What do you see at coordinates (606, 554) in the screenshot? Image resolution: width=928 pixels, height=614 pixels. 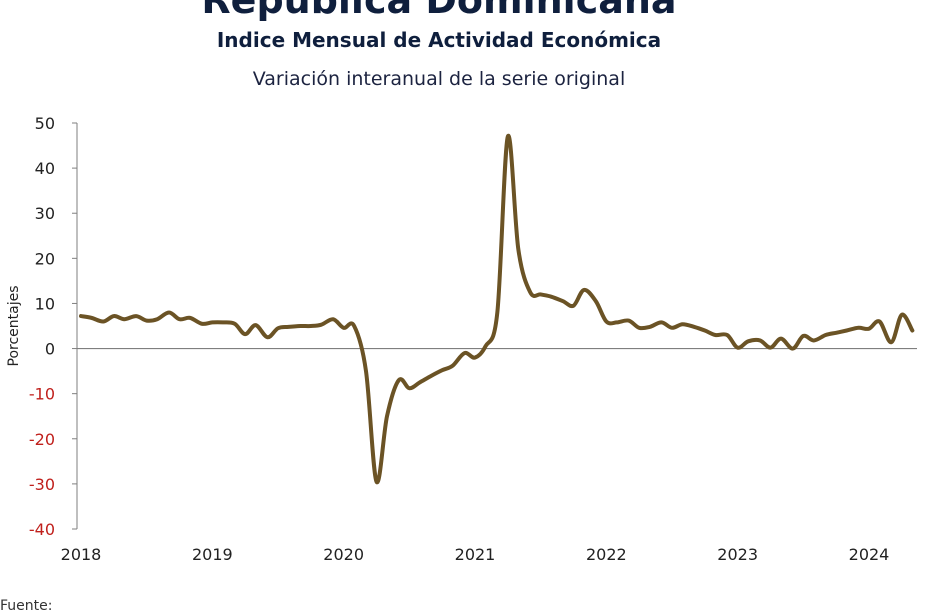 I see `x-tick-label: 2022` at bounding box center [606, 554].